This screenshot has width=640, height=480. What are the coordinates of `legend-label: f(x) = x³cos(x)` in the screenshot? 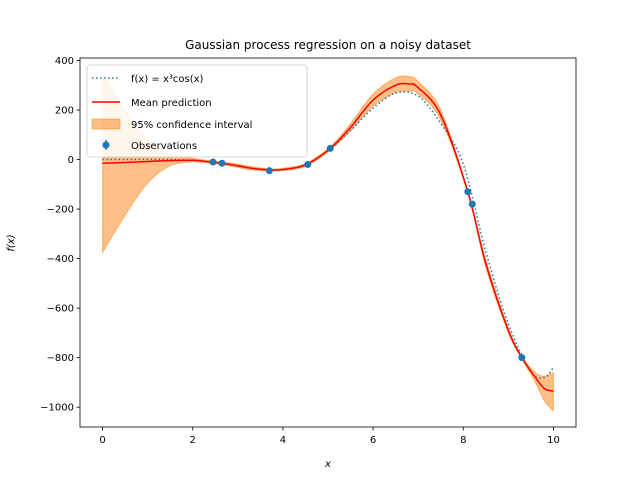 It's located at (167, 79).